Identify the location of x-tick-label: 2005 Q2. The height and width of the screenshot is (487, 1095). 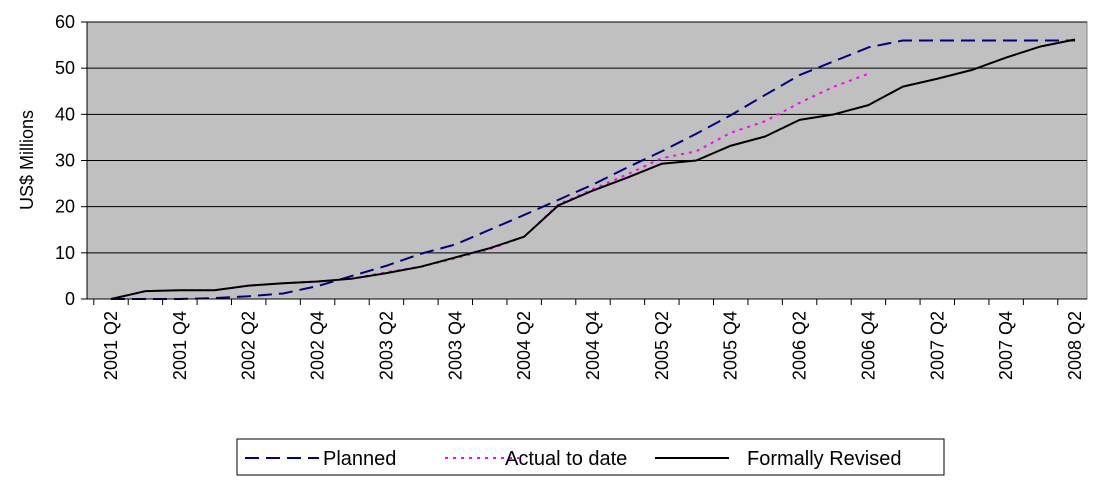
(662, 345).